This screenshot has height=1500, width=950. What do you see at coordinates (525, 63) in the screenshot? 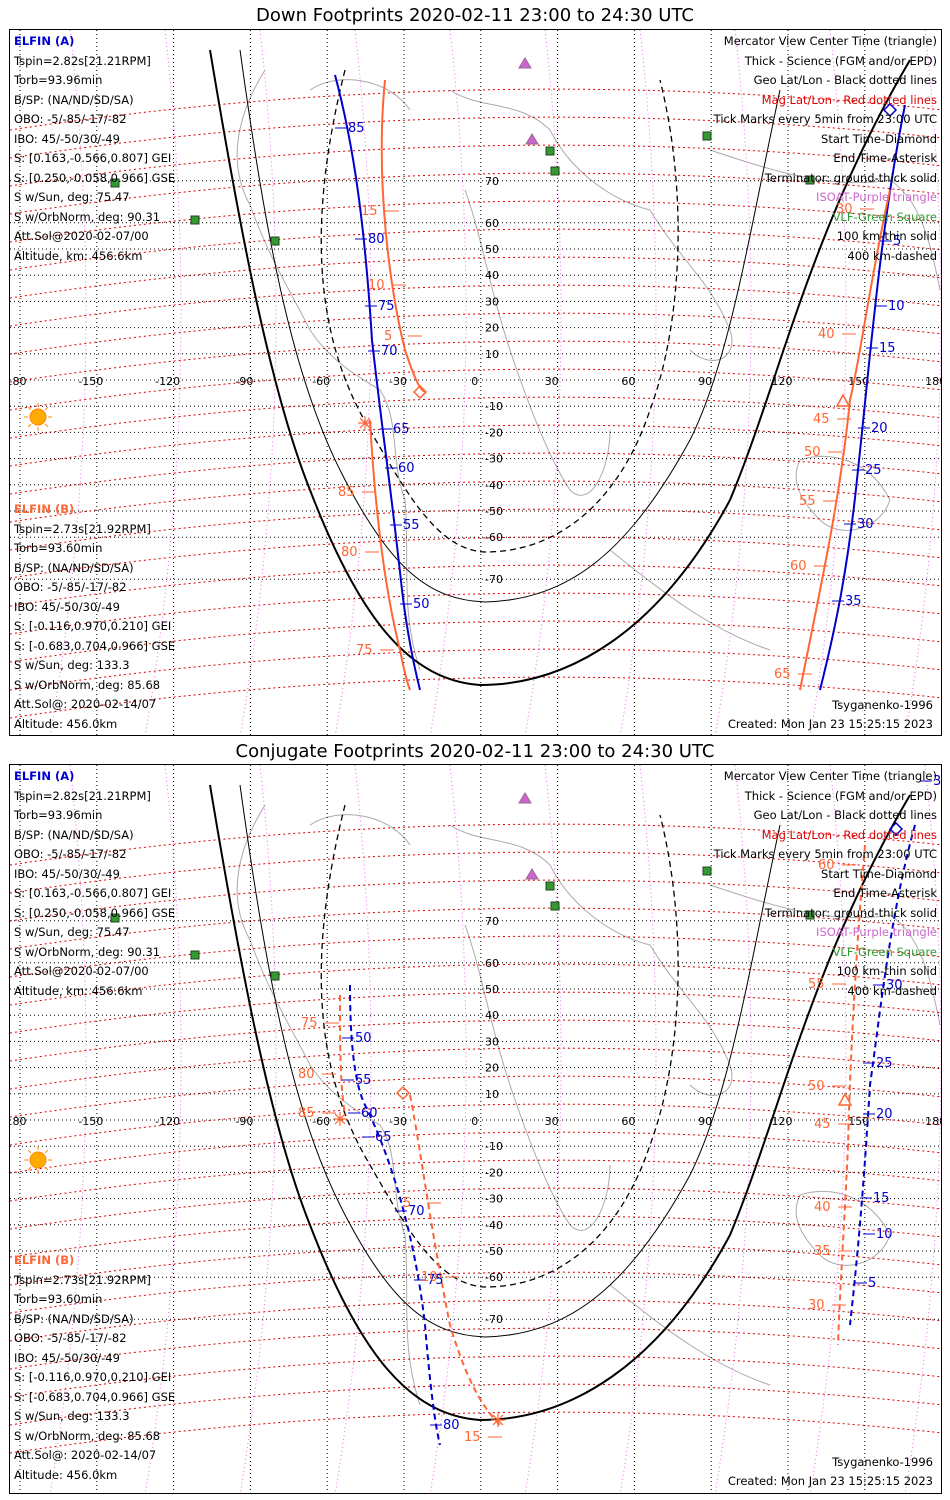
I see `isoat-triangle` at bounding box center [525, 63].